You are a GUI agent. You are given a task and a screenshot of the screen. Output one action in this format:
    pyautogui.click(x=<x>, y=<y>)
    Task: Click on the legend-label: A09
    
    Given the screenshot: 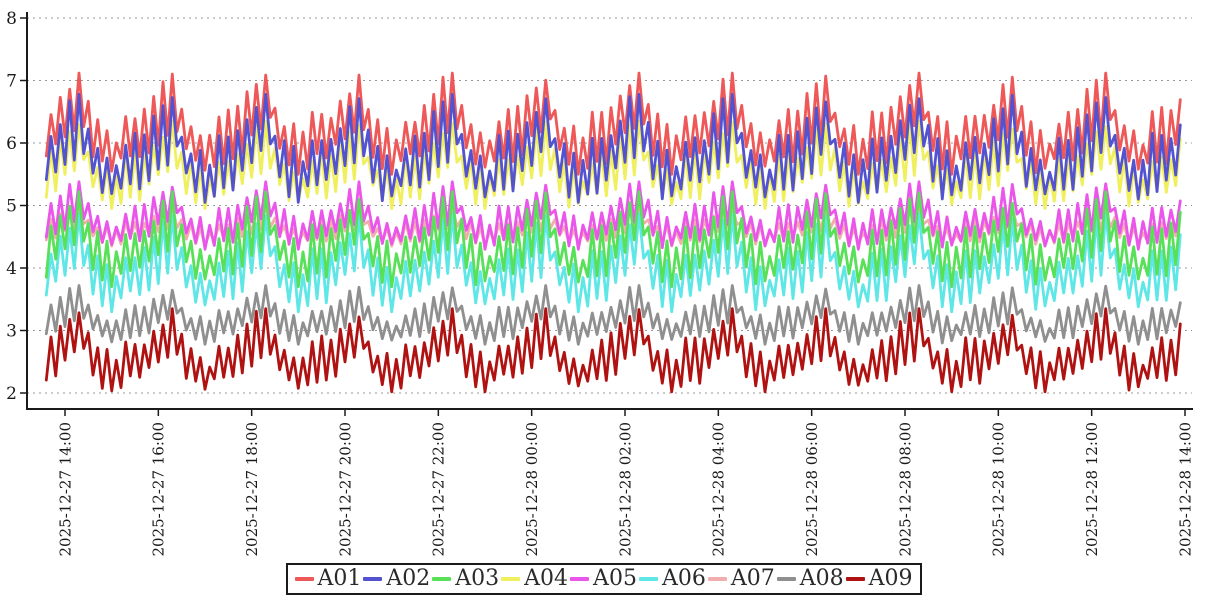 What is the action you would take?
    pyautogui.click(x=890, y=578)
    